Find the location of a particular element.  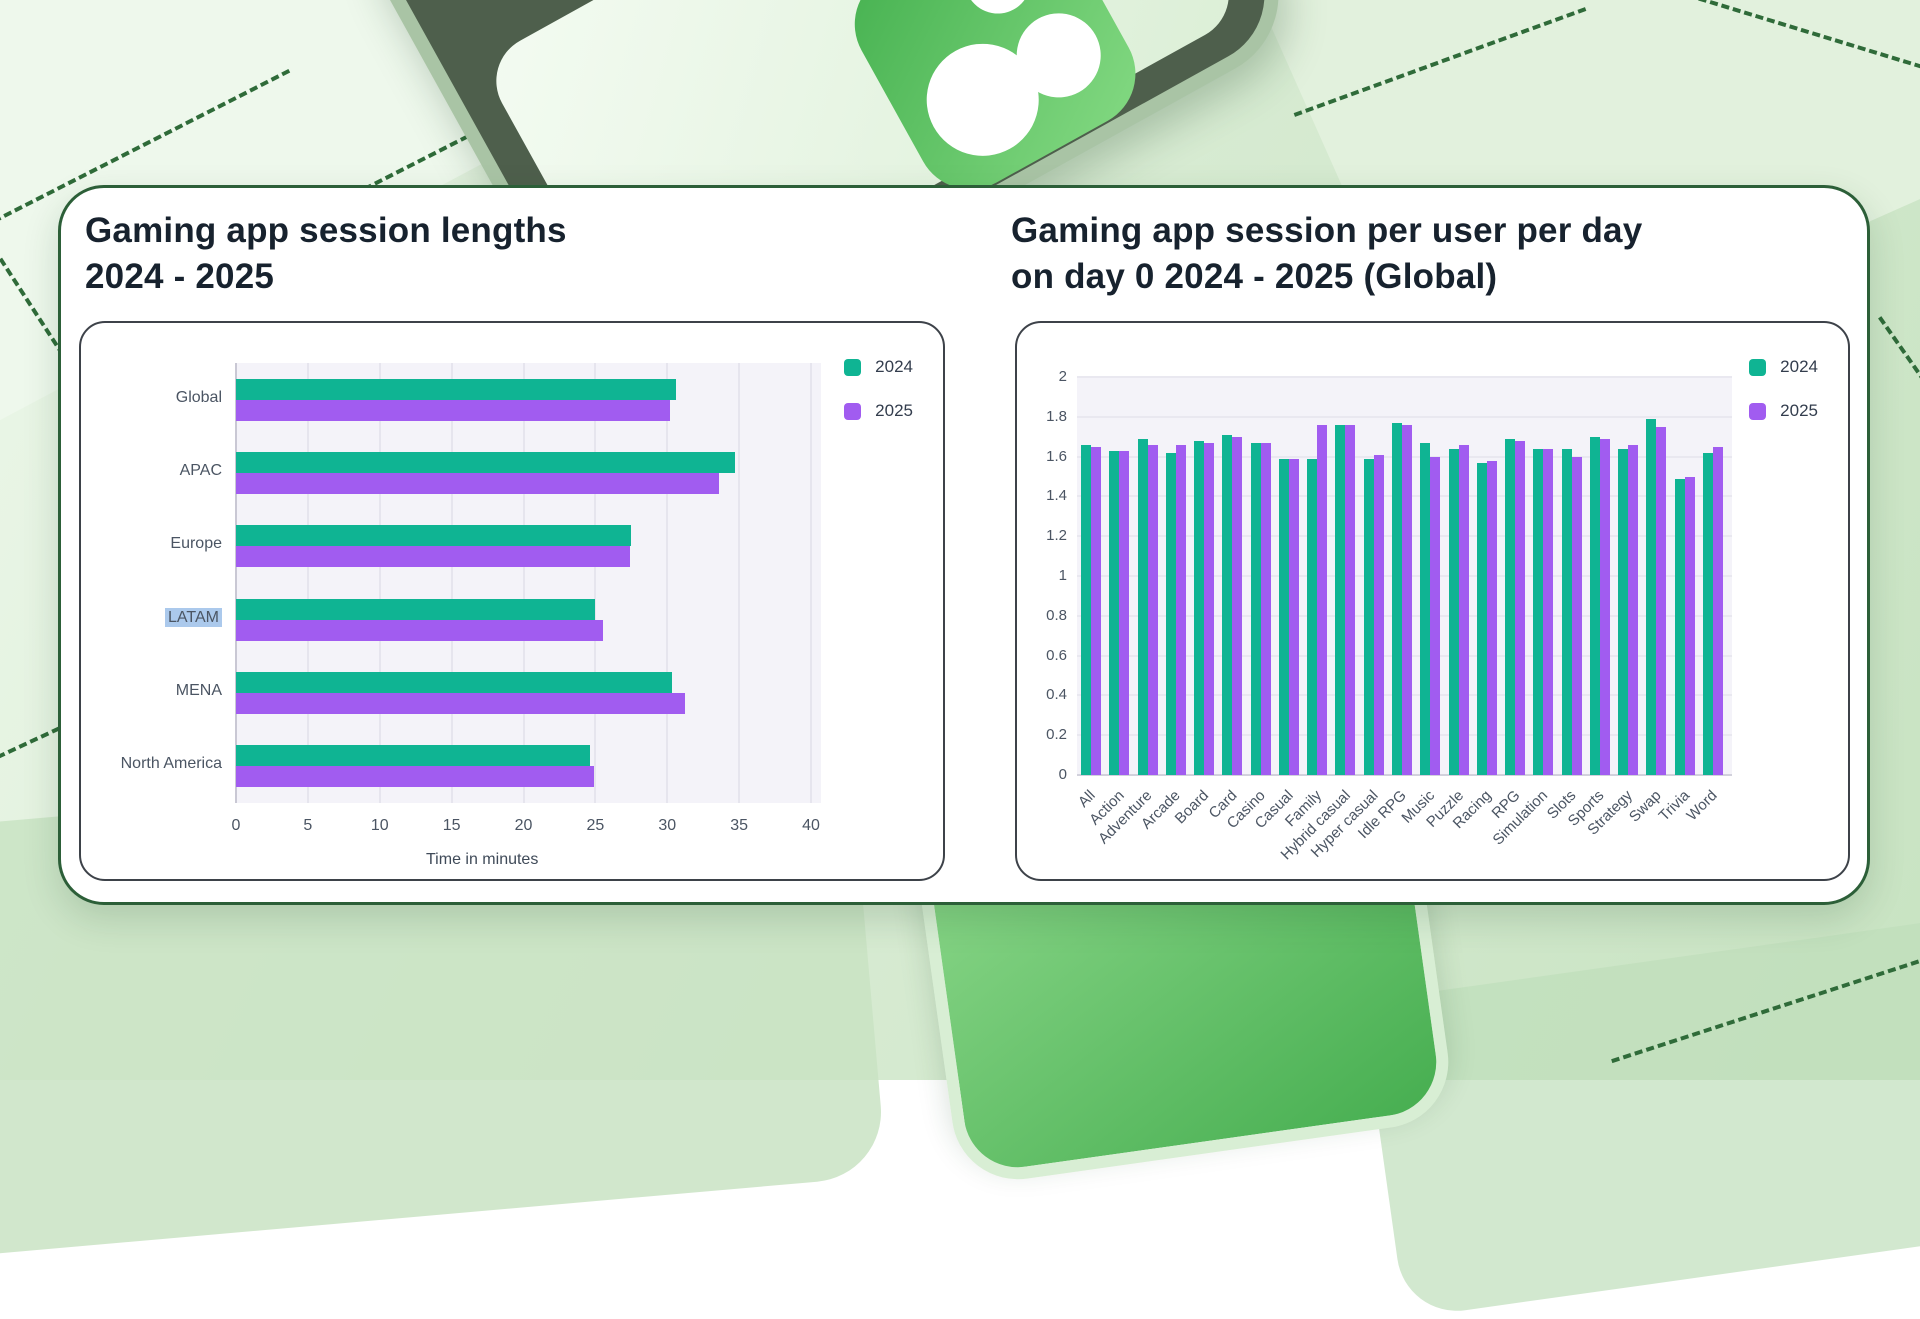

bar-2024-Slots is located at coordinates (1567, 612).